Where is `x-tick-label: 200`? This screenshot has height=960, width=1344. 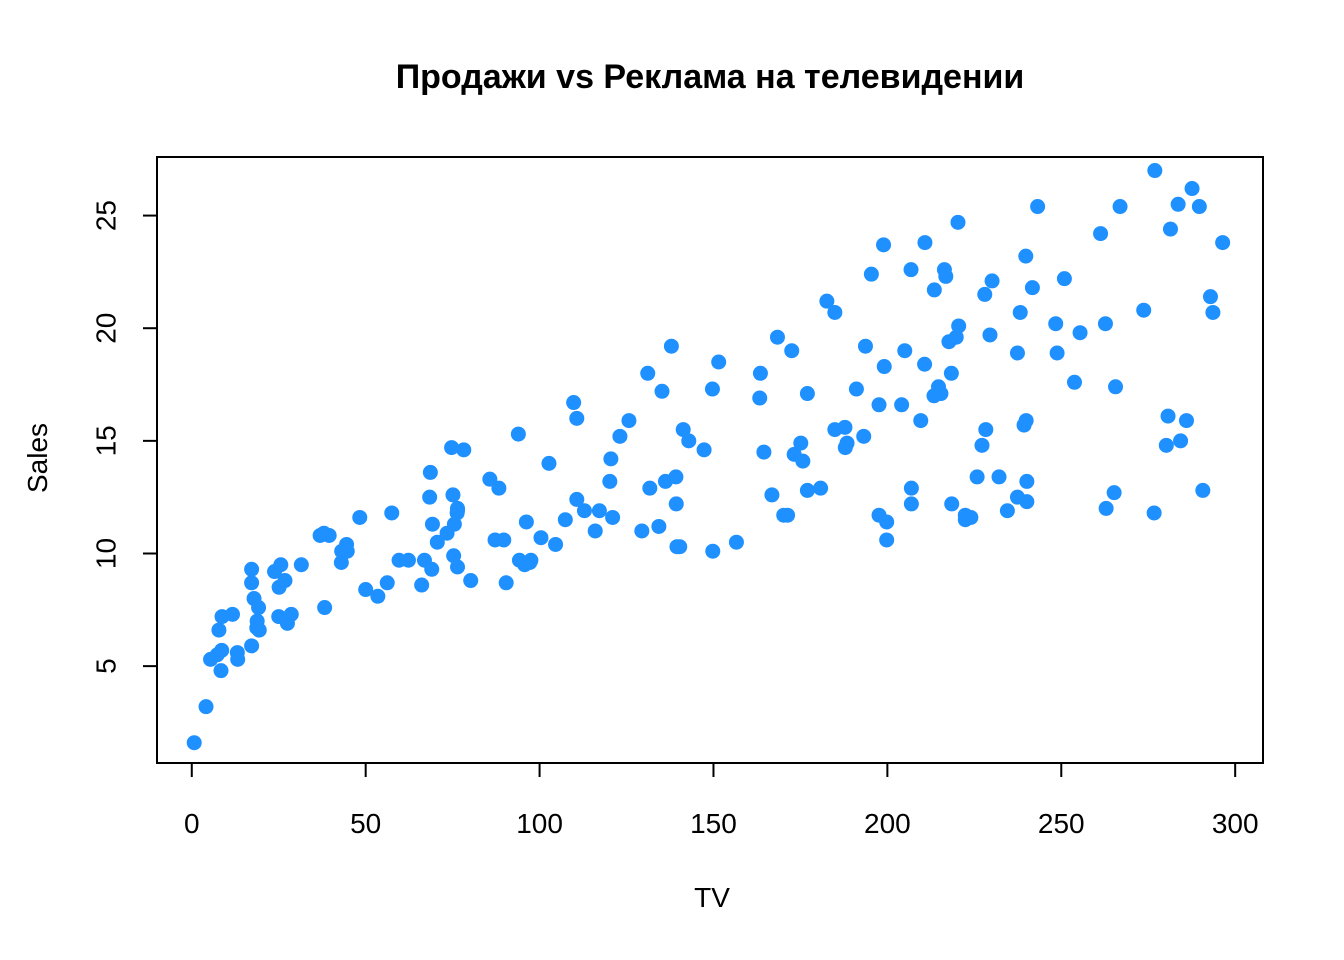 x-tick-label: 200 is located at coordinates (887, 823).